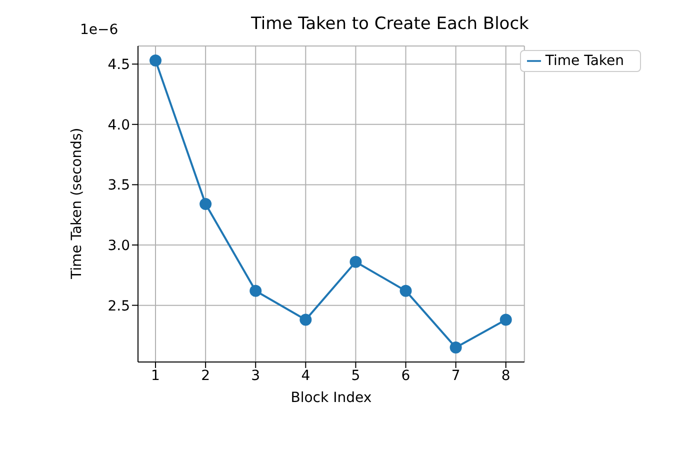 The height and width of the screenshot is (460, 675). I want to click on y-tick-label: 2.5, so click(119, 306).